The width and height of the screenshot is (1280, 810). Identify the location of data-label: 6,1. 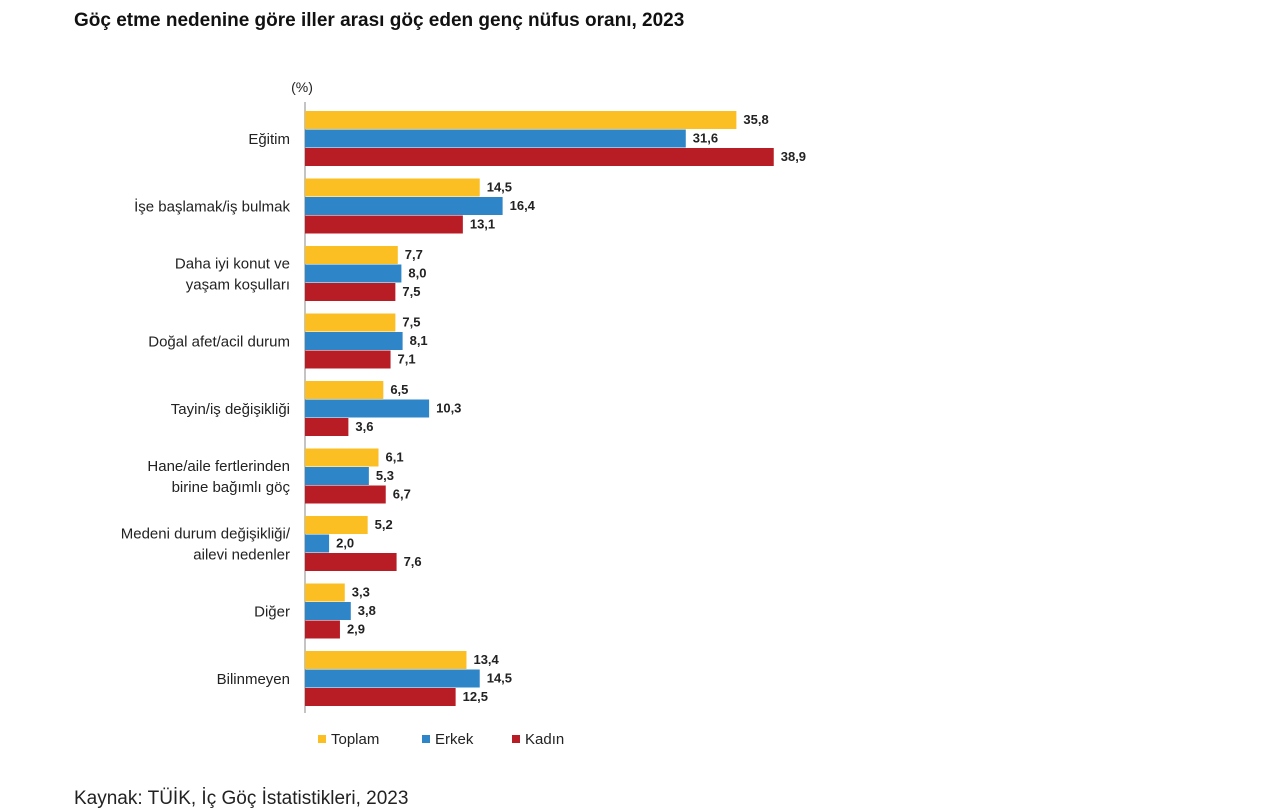
(395, 457).